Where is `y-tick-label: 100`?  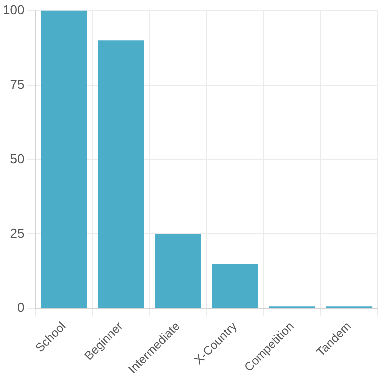 y-tick-label: 100 is located at coordinates (13, 10).